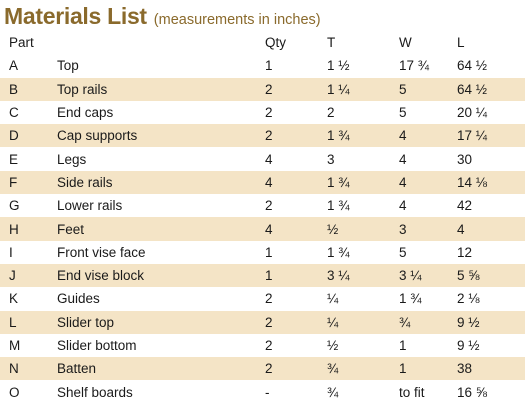  Describe the element at coordinates (28, 322) in the screenshot. I see `part-id-cell: L` at that location.